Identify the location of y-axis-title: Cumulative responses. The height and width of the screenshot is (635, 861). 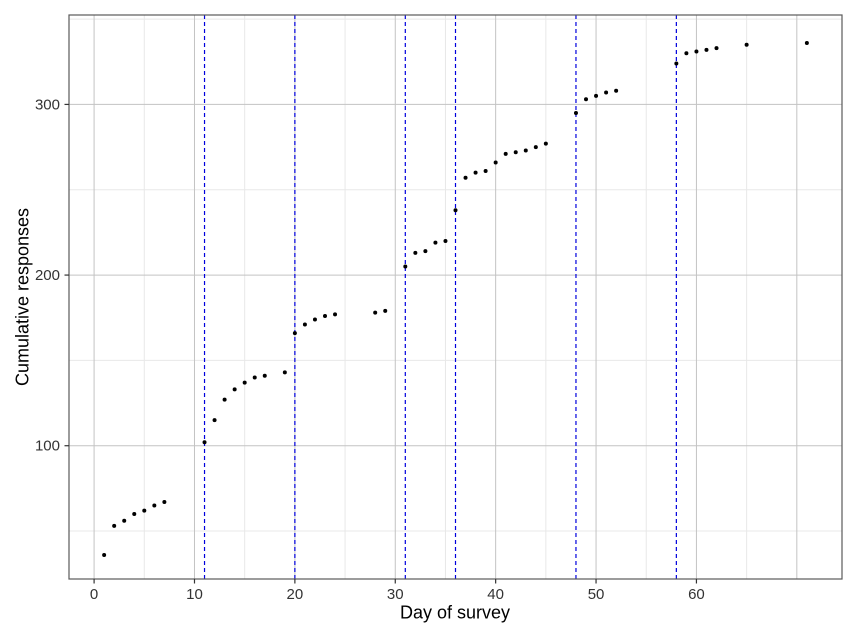
(22, 297).